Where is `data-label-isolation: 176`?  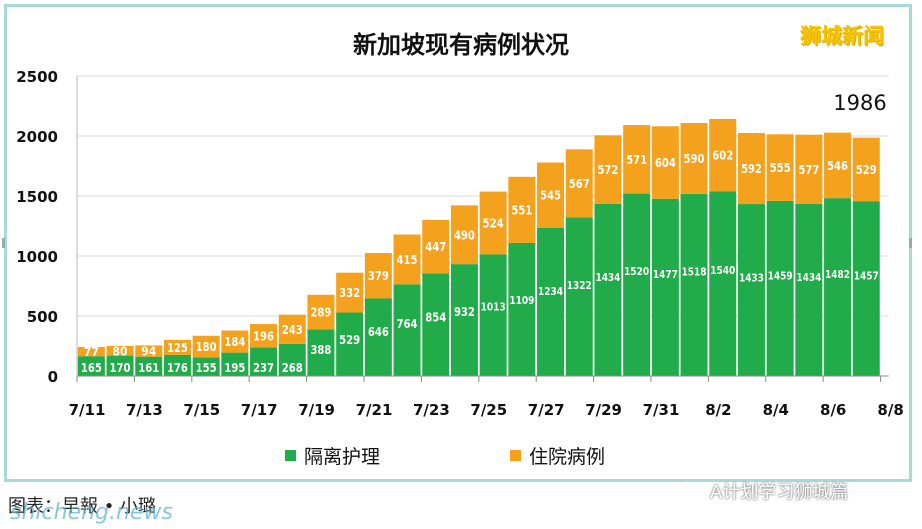 data-label-isolation: 176 is located at coordinates (177, 368).